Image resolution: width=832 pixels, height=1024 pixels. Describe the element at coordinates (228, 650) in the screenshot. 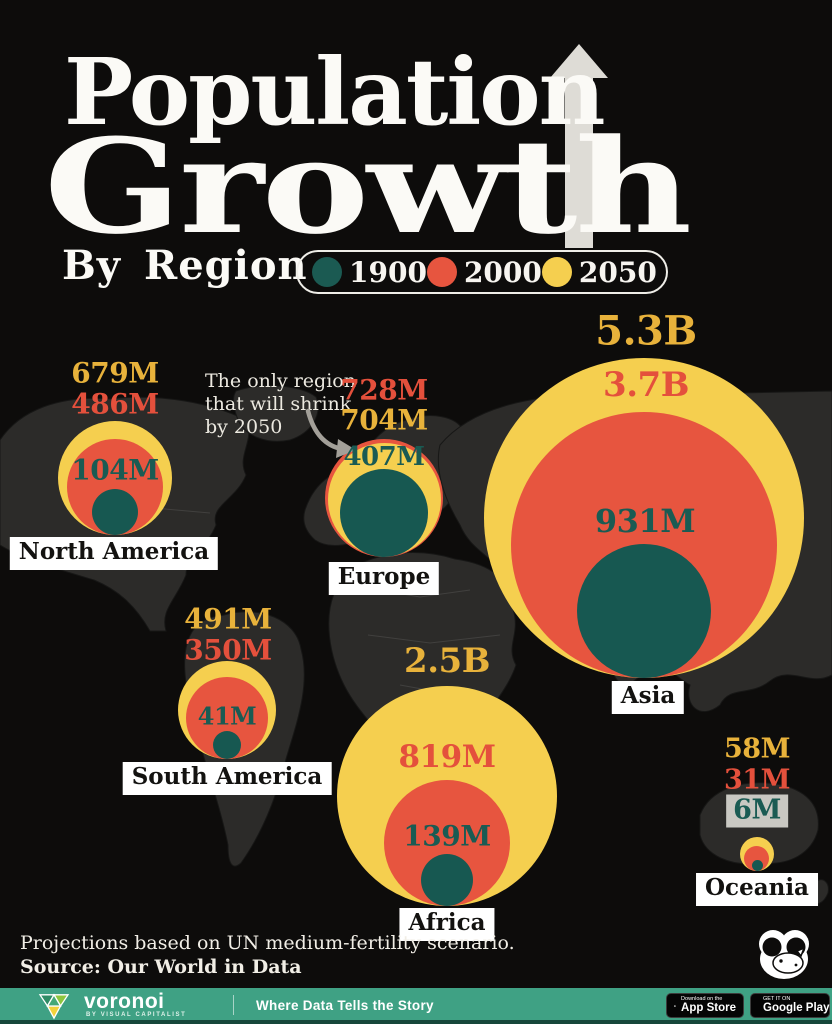

I see `south-america-value-2000: 350M` at that location.